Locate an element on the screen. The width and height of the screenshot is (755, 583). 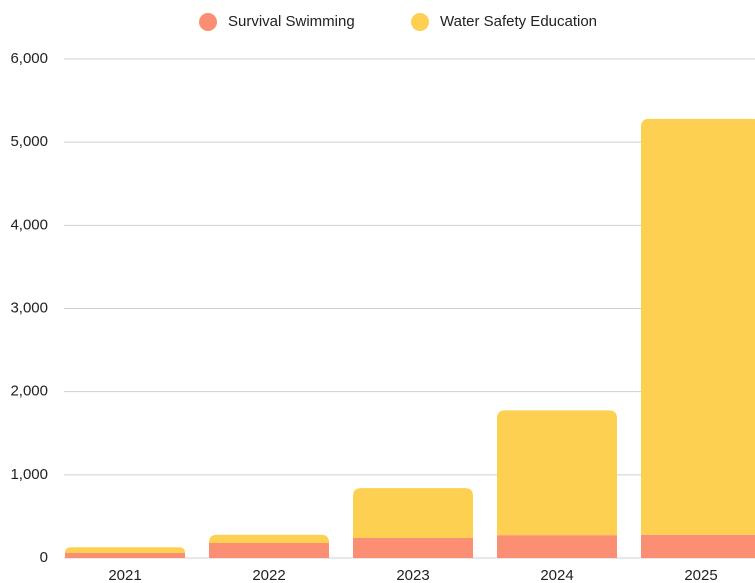
y-tick-label: 6,000 is located at coordinates (29, 58).